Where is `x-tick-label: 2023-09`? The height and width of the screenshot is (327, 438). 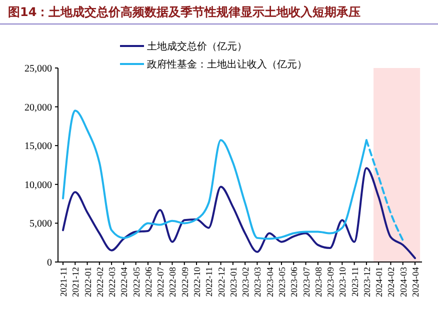
x-tick-label: 2023-09 is located at coordinates (331, 281).